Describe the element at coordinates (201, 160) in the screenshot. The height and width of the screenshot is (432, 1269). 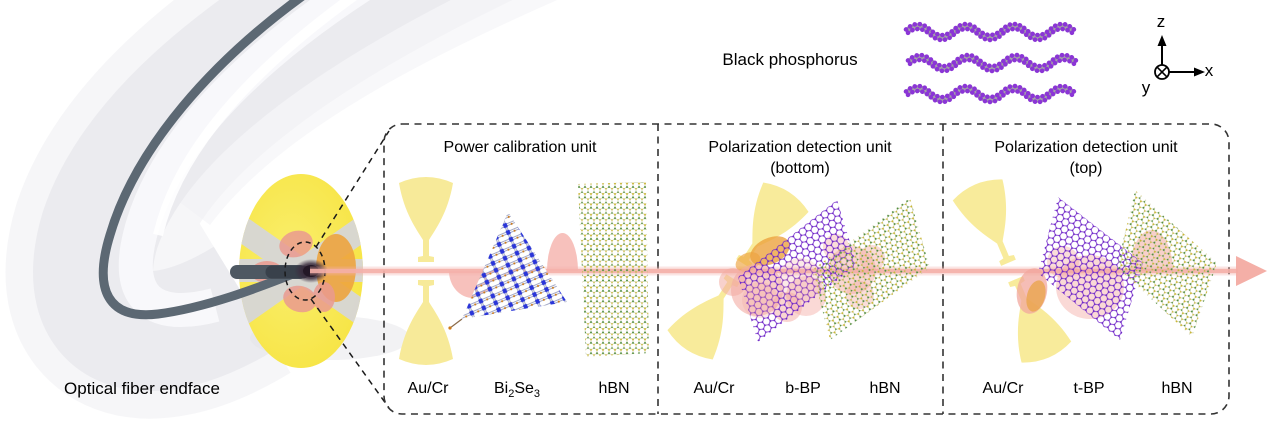
I see `fiber-core` at that location.